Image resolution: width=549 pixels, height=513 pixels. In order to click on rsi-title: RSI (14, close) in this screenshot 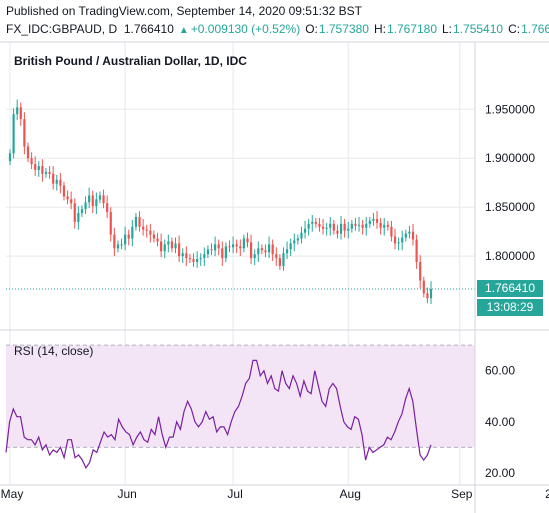, I will do `click(54, 351)`.